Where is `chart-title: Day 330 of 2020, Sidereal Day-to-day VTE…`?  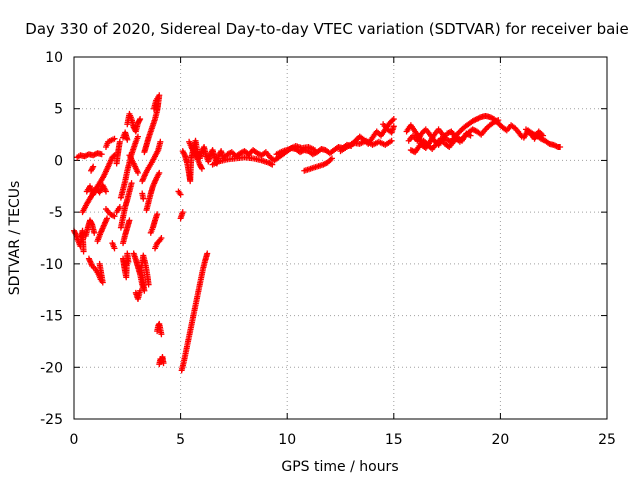
chart-title: Day 330 of 2020, Sidereal Day-to-day VTE… is located at coordinates (326, 29).